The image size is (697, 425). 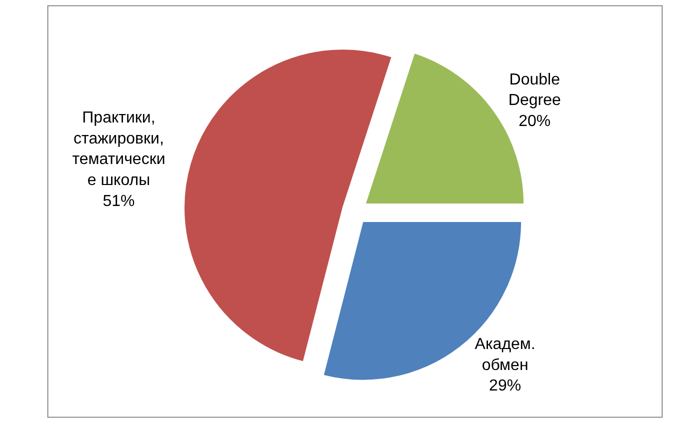 What do you see at coordinates (505, 386) in the screenshot?
I see `data-label: 29%` at bounding box center [505, 386].